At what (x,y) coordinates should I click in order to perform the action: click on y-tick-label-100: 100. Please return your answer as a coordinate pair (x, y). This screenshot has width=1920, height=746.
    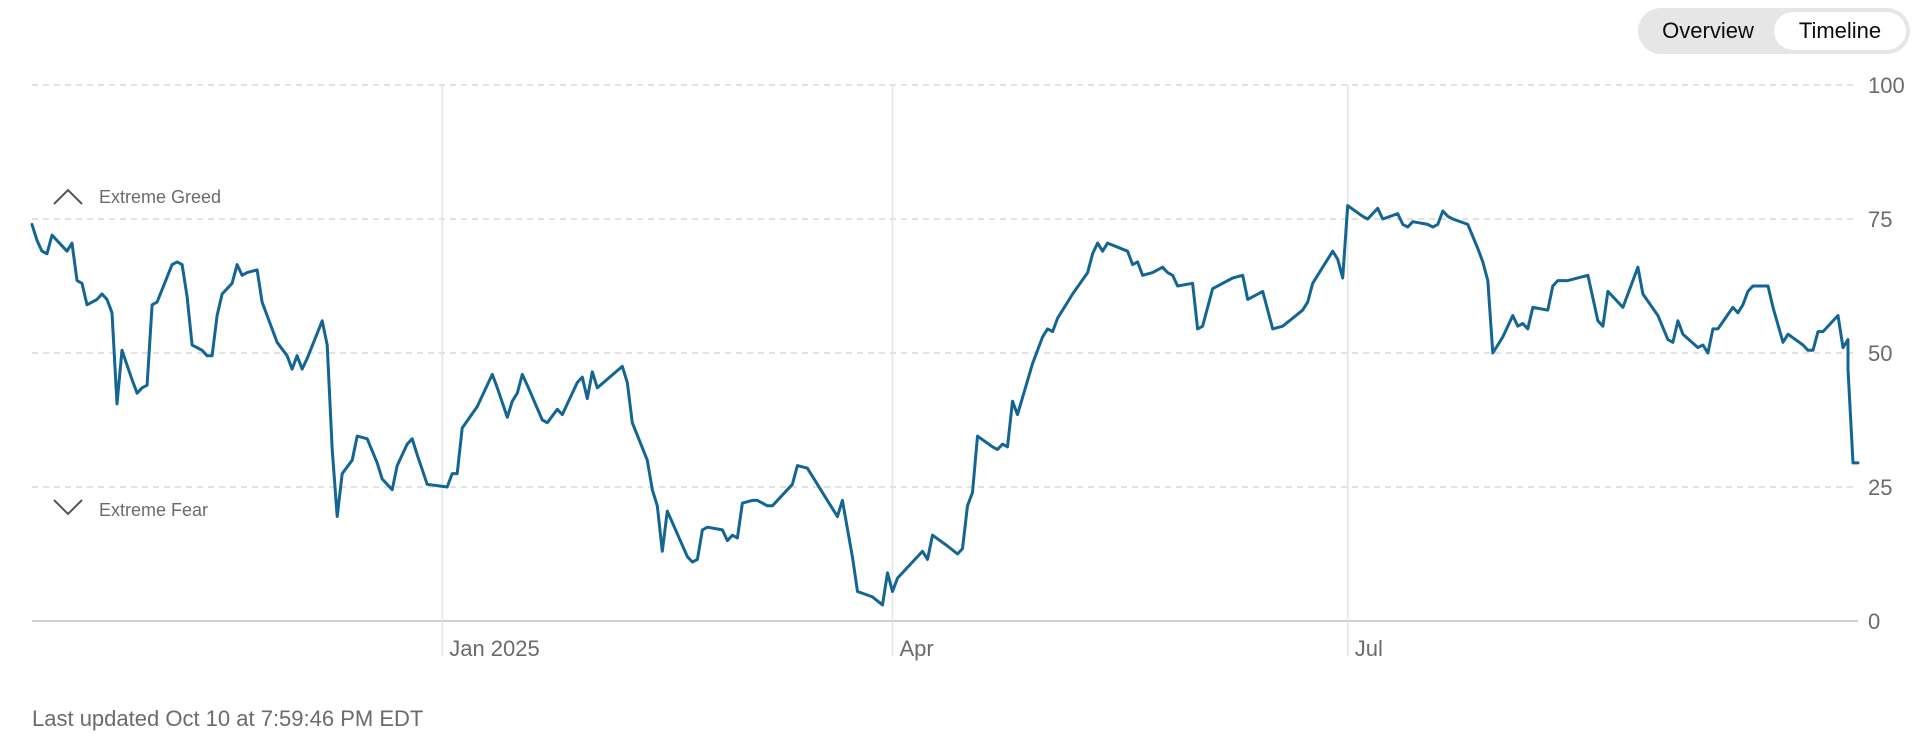
    Looking at the image, I should click on (1886, 85).